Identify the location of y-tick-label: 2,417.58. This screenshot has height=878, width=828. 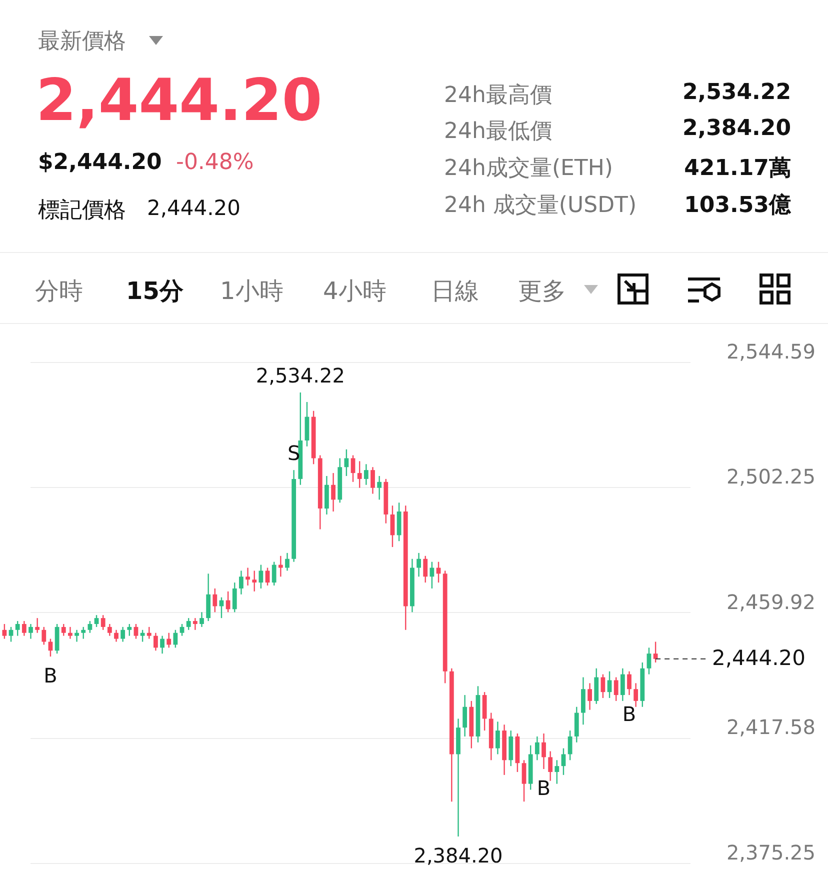
(771, 727).